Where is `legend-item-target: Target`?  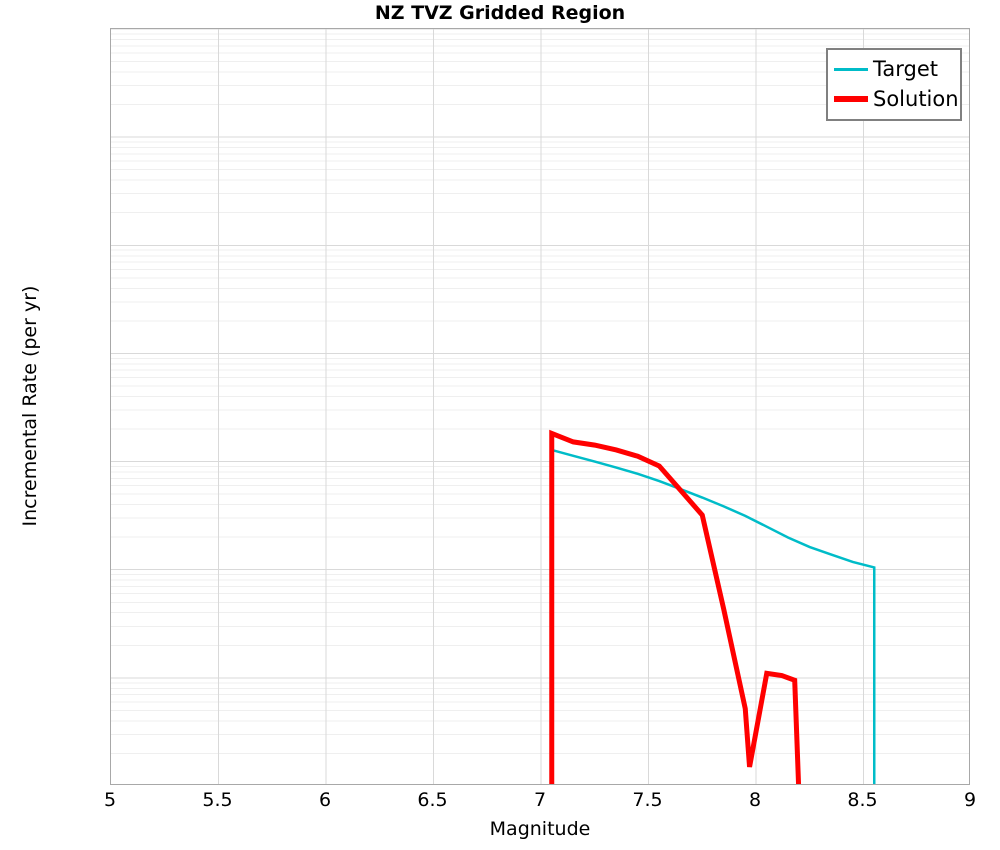 legend-item-target: Target is located at coordinates (894, 69).